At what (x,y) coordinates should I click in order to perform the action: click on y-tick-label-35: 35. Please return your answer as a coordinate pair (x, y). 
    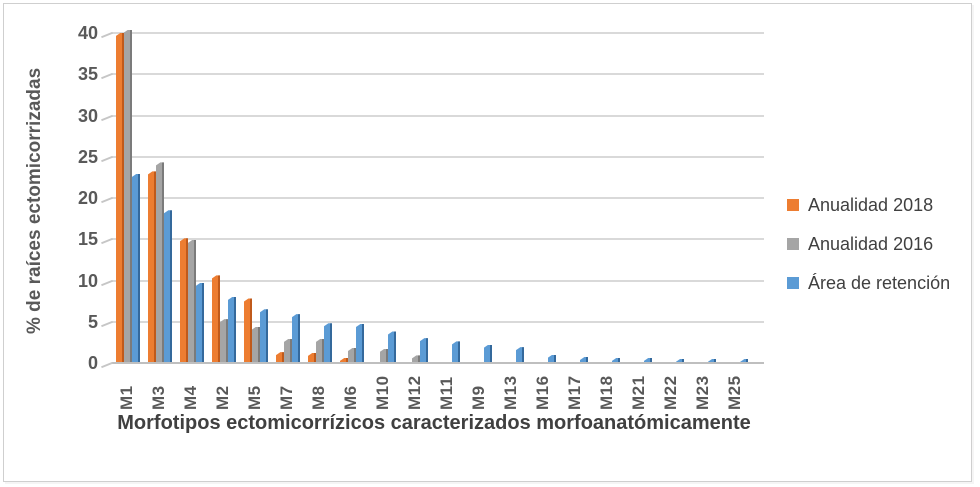
    Looking at the image, I should click on (87, 74).